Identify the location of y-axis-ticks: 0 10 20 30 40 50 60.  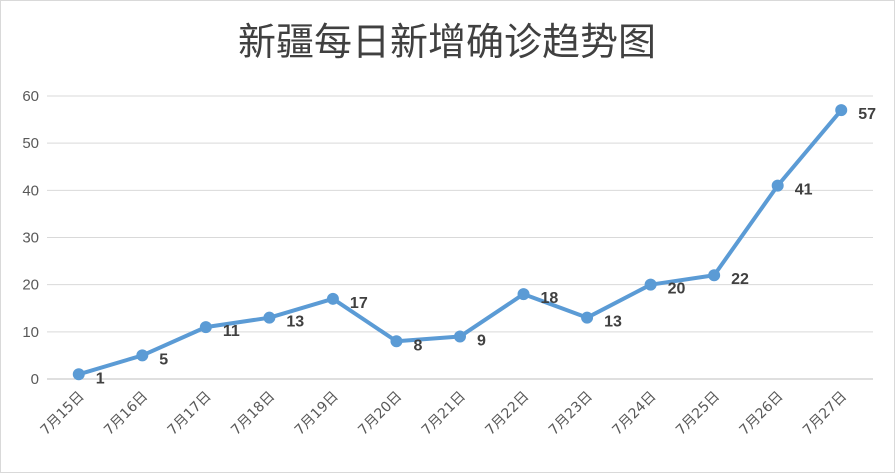
(30, 238).